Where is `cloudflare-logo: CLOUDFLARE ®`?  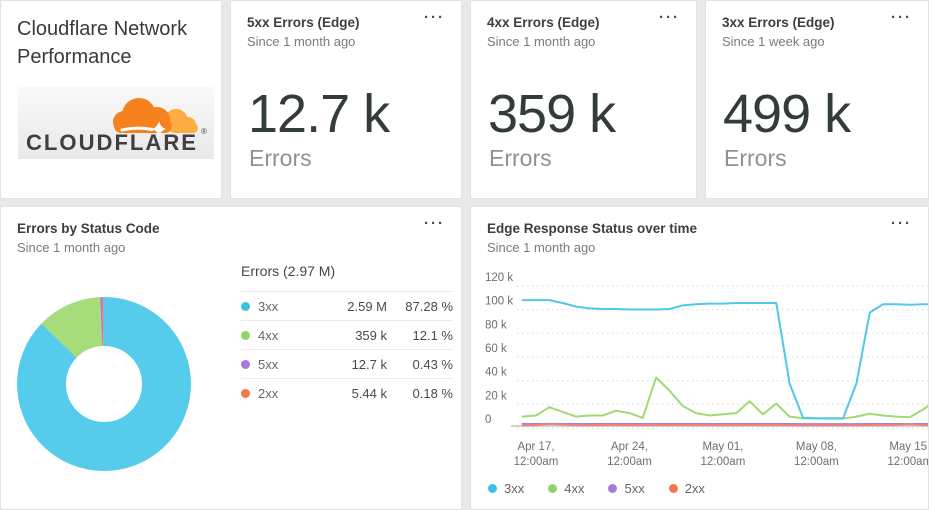
cloudflare-logo: CLOUDFLARE ® is located at coordinates (116, 123).